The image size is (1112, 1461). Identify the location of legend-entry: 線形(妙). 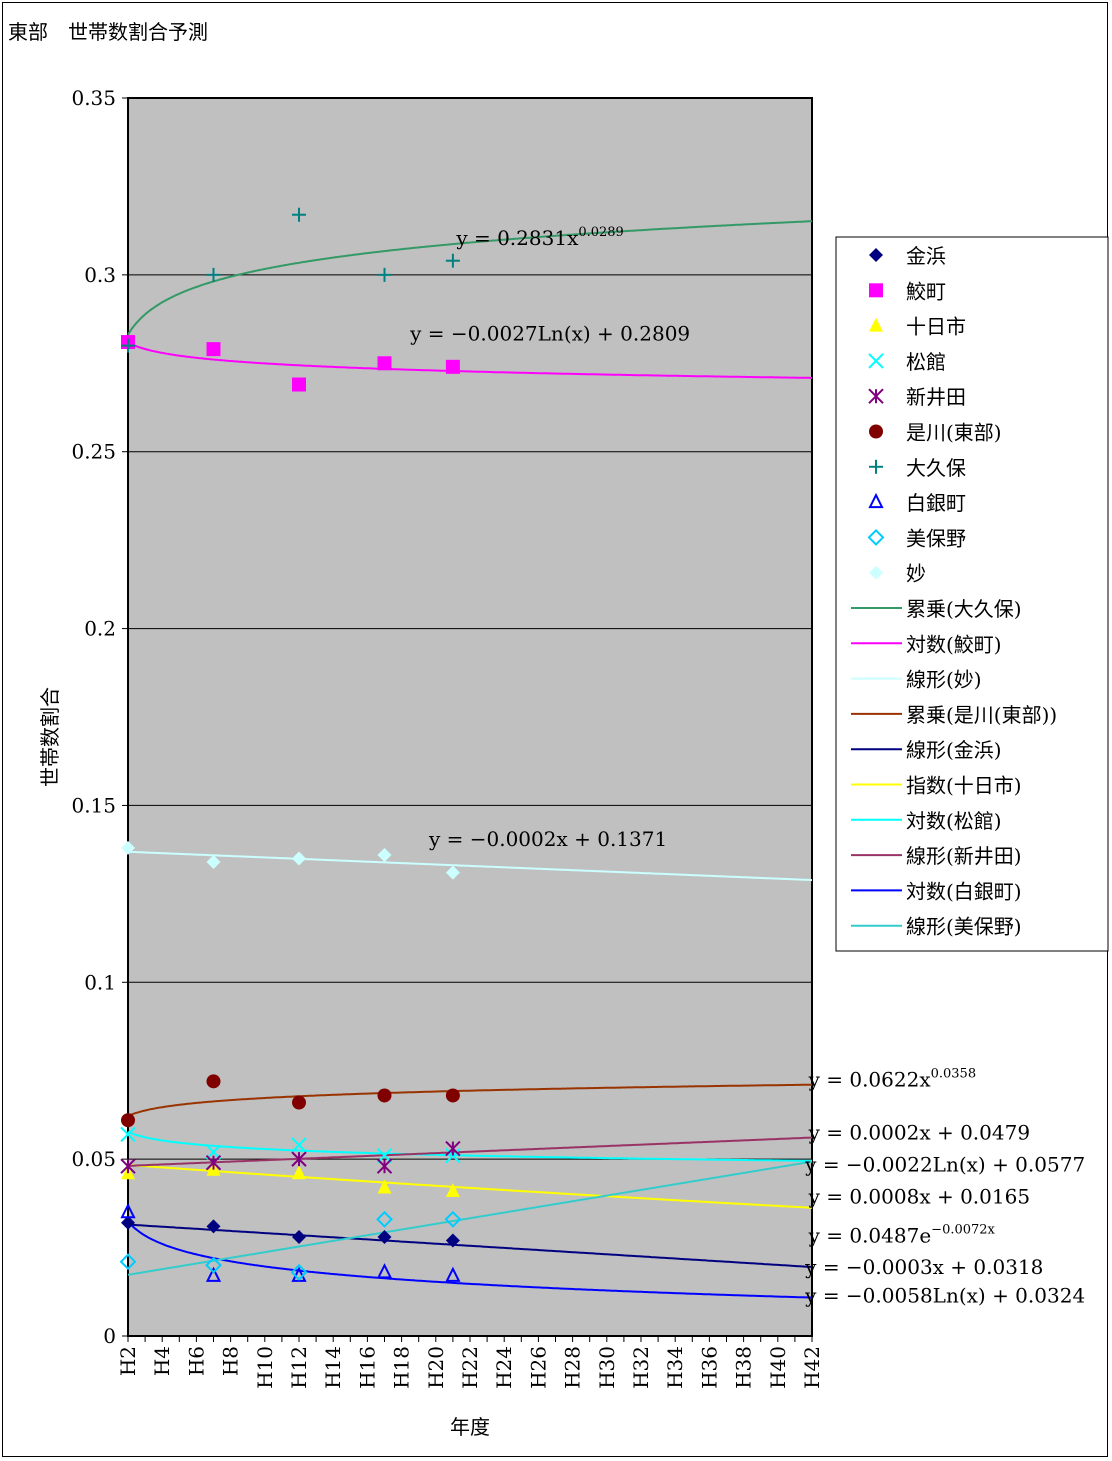
(944, 680).